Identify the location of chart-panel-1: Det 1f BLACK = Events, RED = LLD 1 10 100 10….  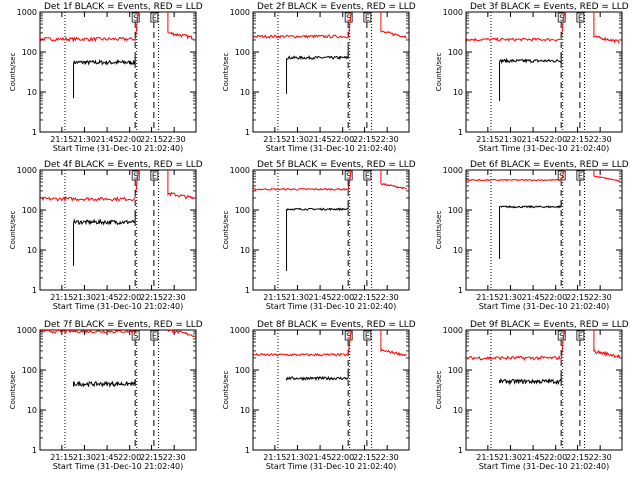
(106, 77).